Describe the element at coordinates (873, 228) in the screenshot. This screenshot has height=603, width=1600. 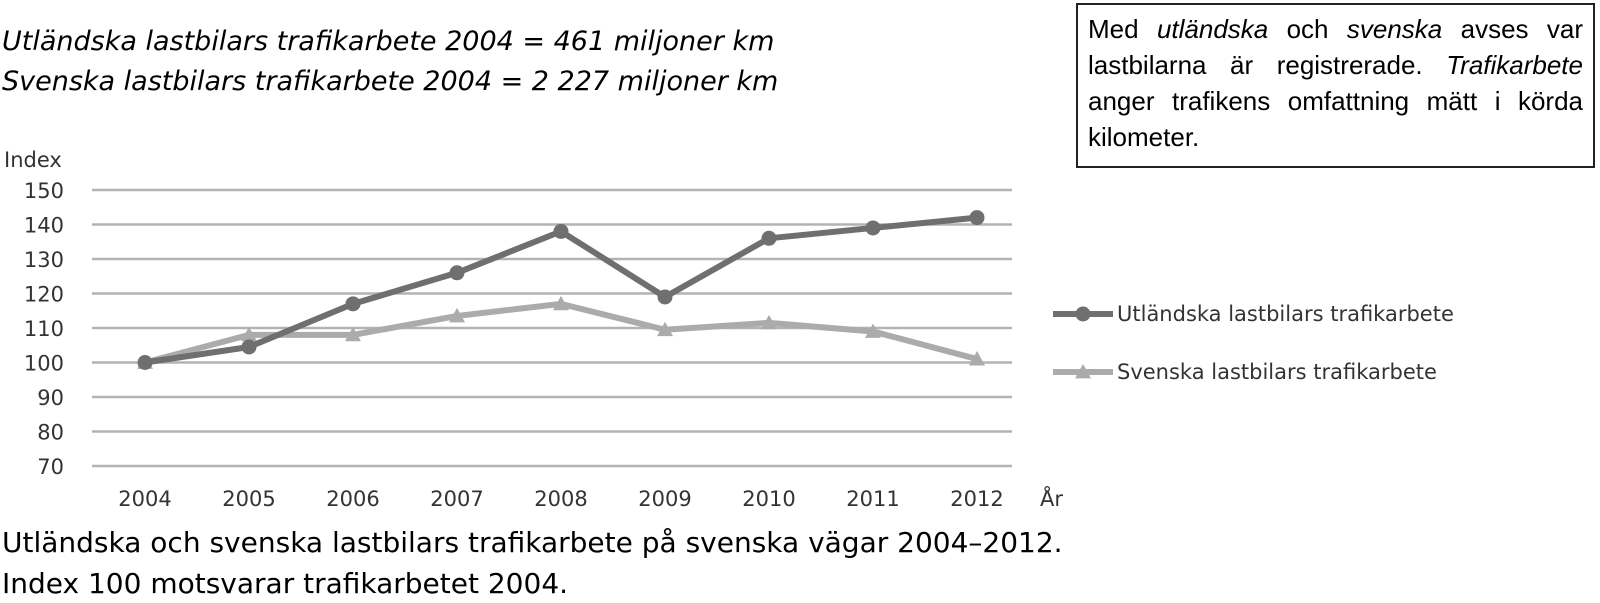
I see `data-point-utlandska-2011` at that location.